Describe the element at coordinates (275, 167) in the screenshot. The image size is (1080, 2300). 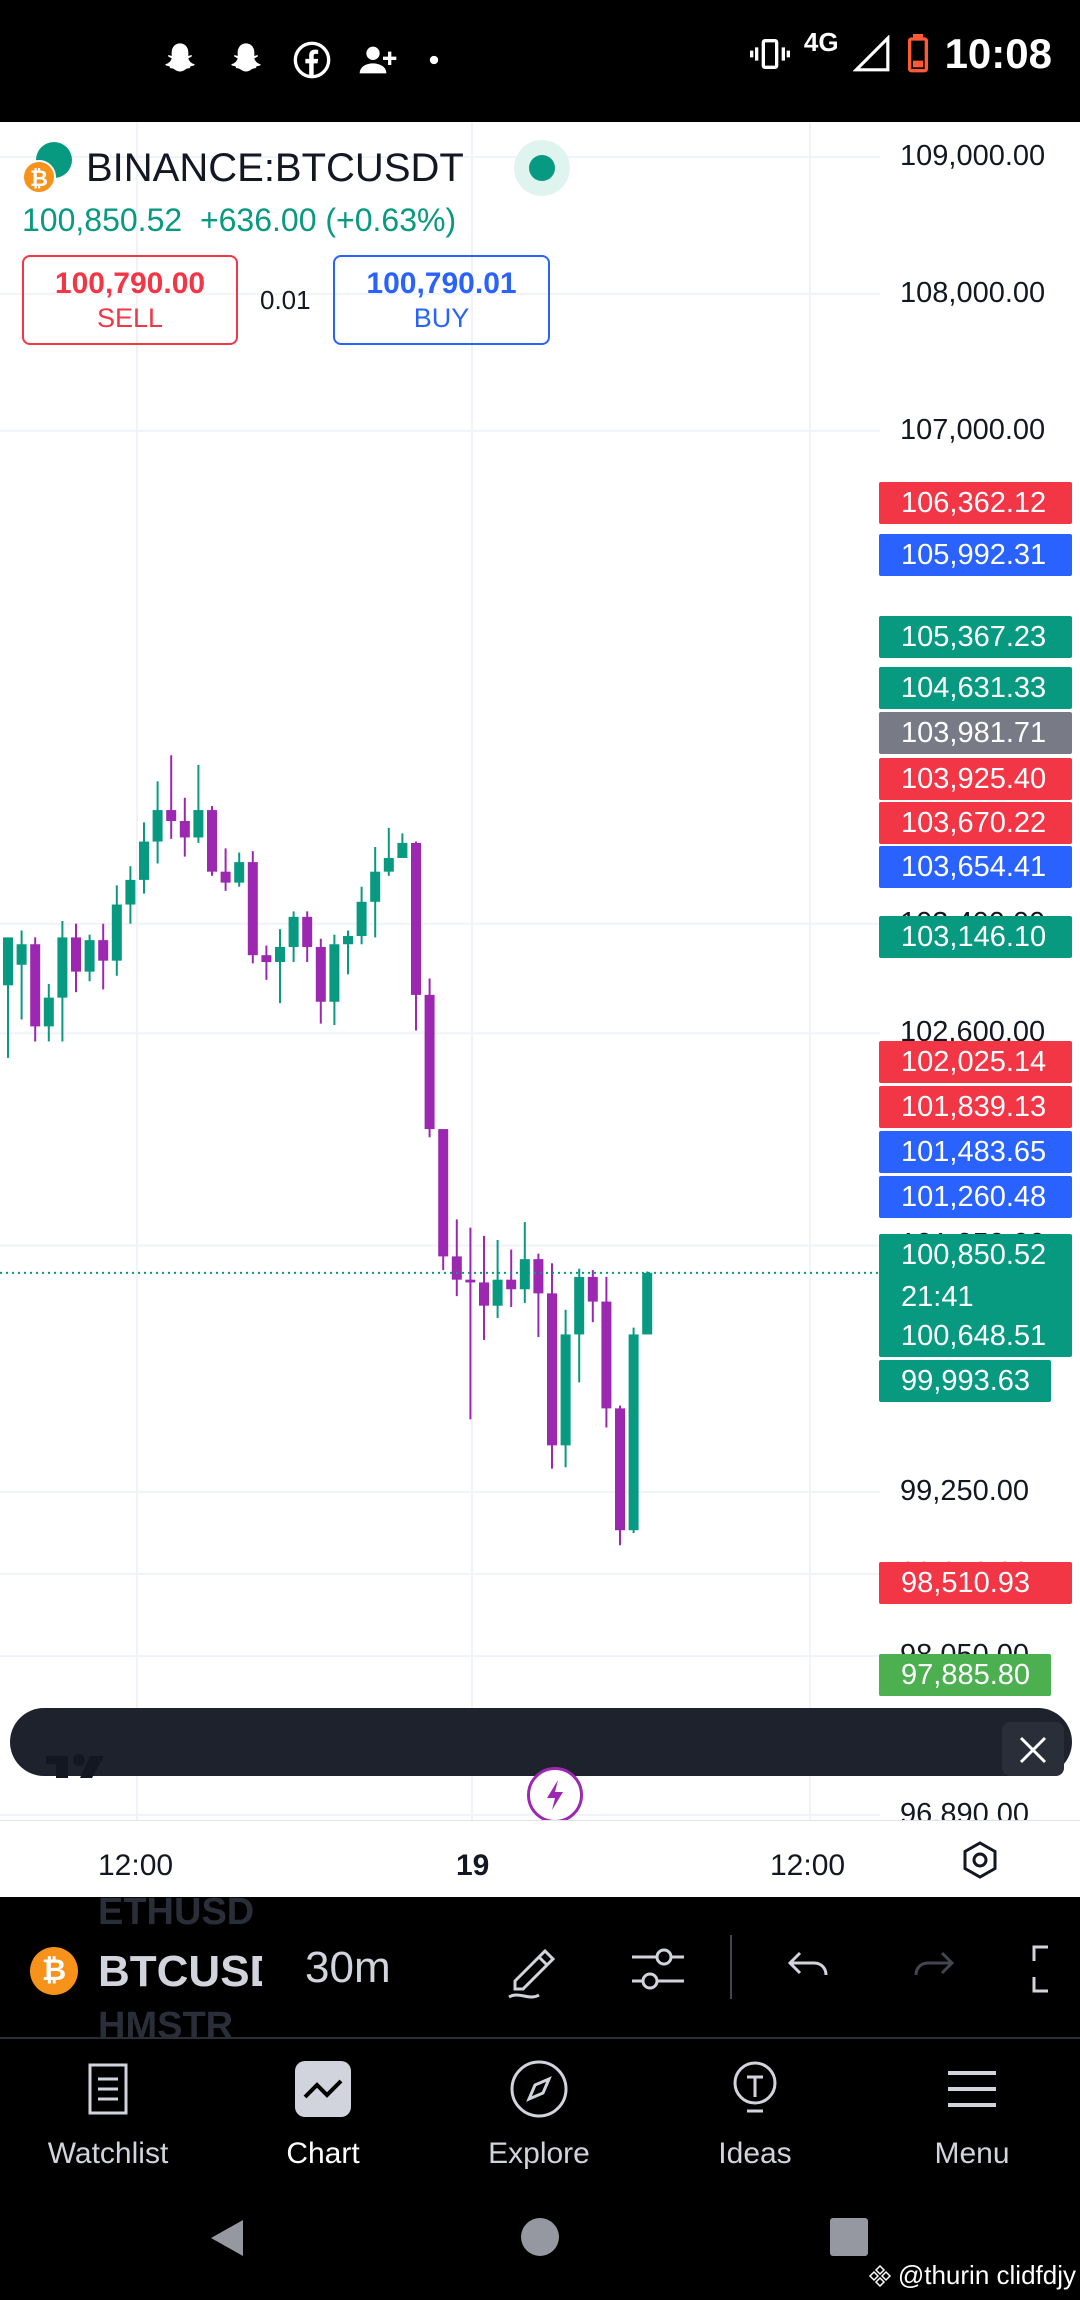
I see `symbol-name: BINANCE:BTCUSDT` at that location.